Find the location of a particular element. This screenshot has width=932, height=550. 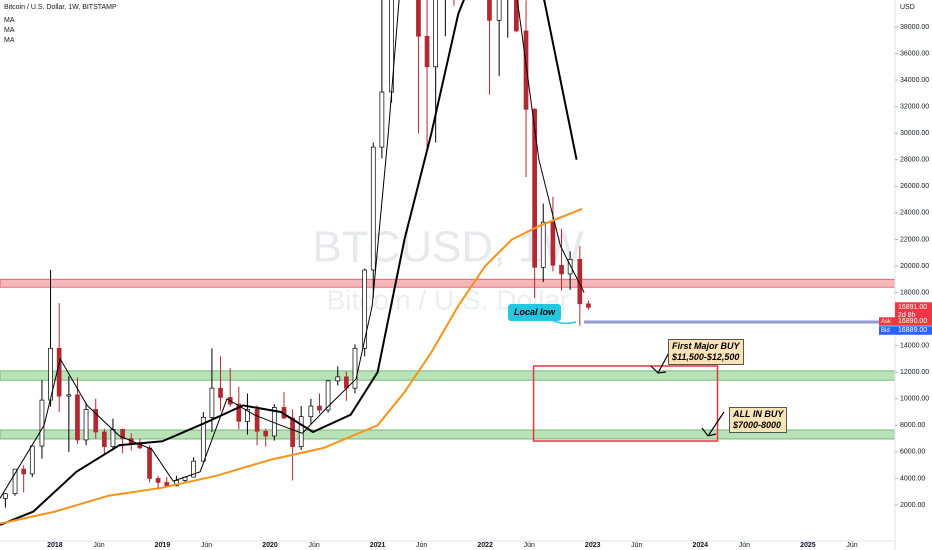

target-box is located at coordinates (625, 403).